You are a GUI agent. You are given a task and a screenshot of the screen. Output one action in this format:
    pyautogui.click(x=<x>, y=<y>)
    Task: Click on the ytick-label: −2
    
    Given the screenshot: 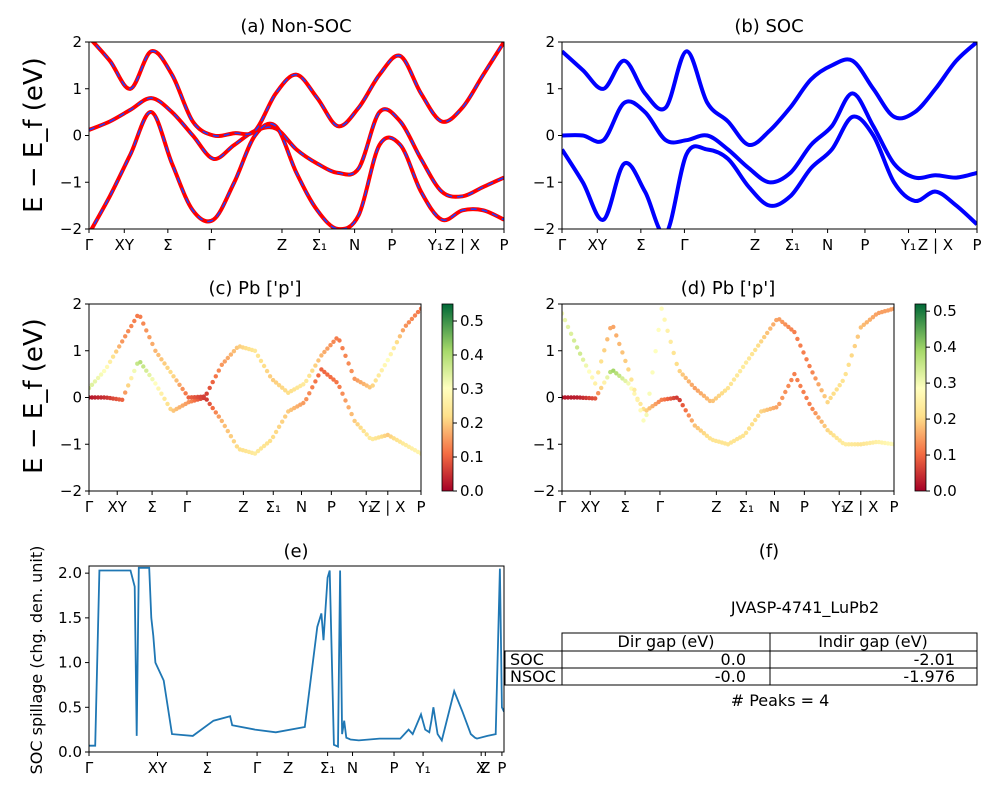 What is the action you would take?
    pyautogui.click(x=544, y=491)
    